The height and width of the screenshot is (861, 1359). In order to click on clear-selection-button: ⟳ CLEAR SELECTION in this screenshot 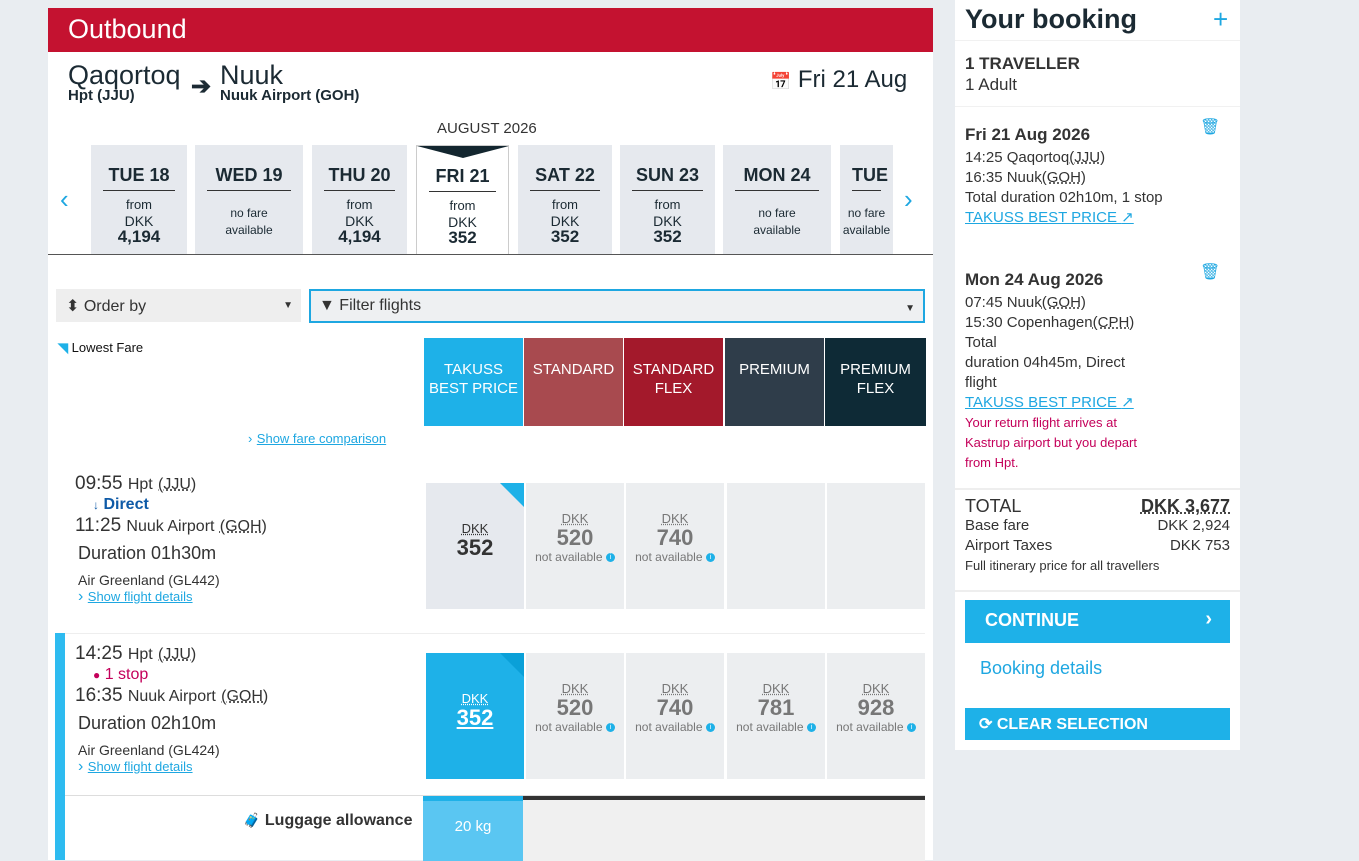, I will do `click(1097, 724)`.